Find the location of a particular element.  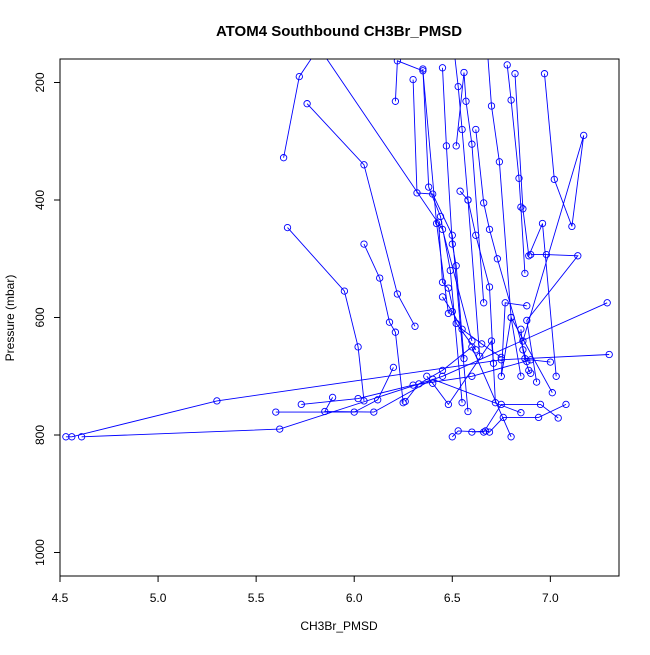

y-axis-label: Pressure (mbar) is located at coordinates (10, 318).